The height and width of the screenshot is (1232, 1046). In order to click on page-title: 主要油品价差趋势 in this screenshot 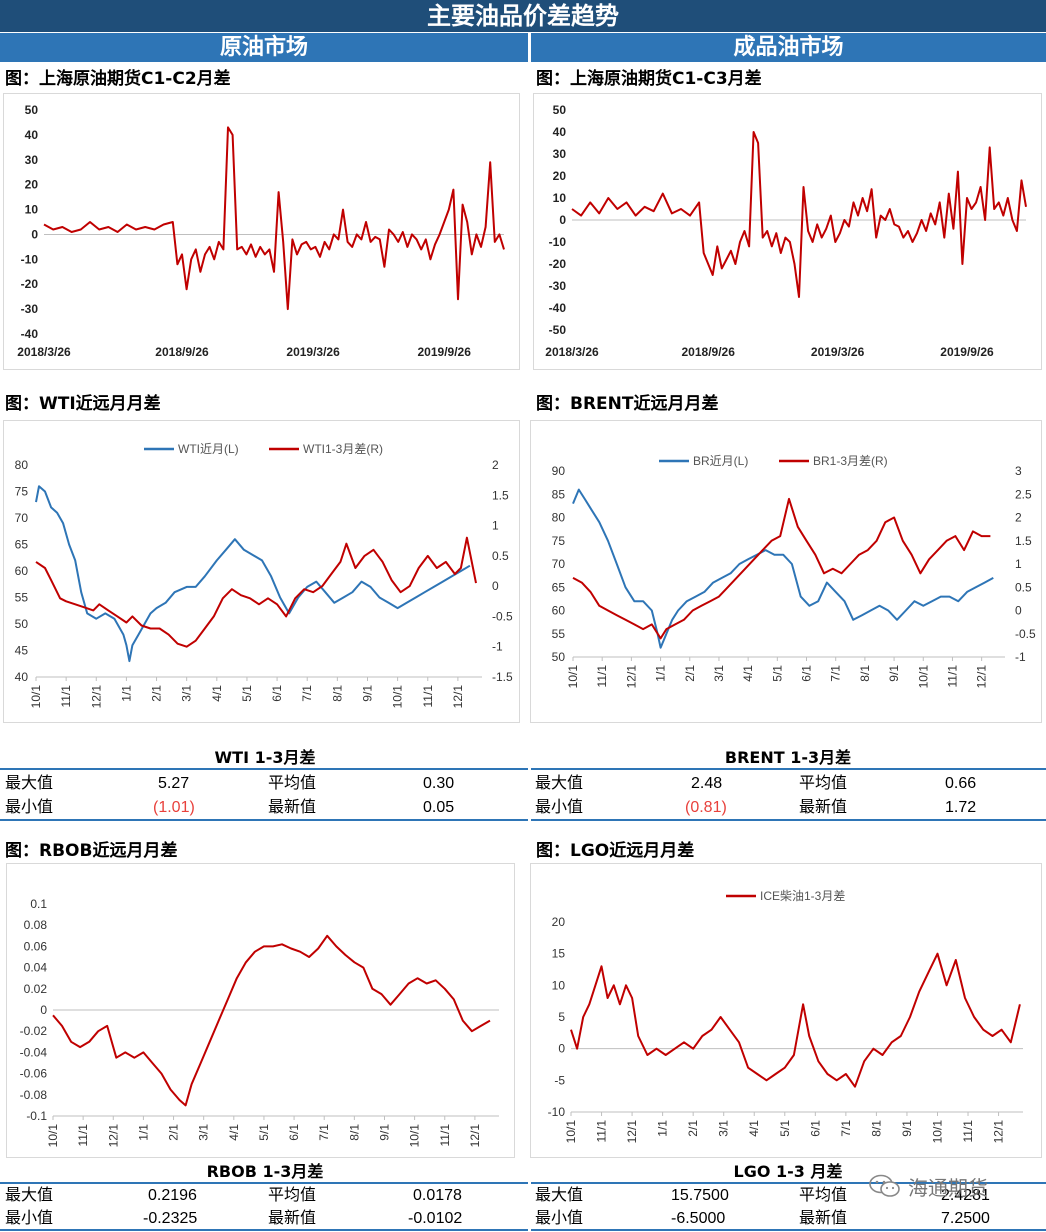, I will do `click(523, 16)`.